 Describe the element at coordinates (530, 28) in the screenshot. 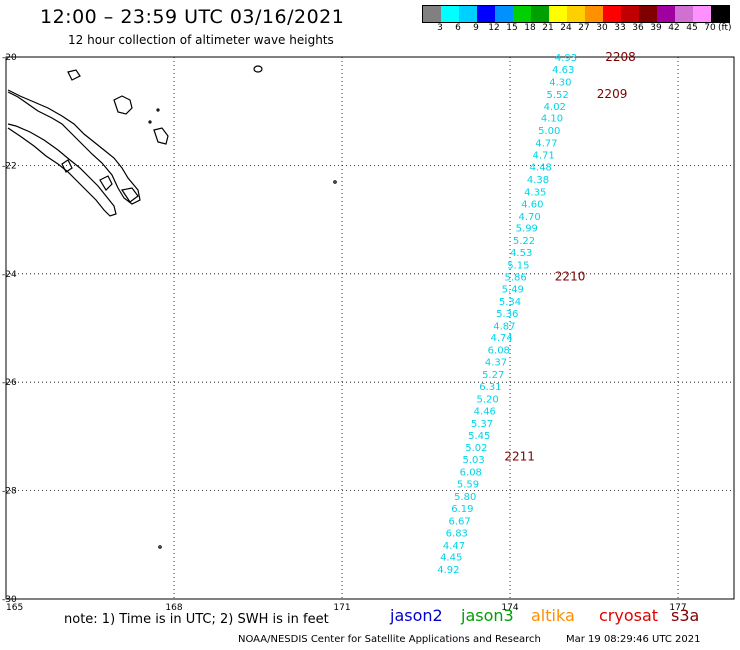

I see `colorbar-label: 18` at that location.